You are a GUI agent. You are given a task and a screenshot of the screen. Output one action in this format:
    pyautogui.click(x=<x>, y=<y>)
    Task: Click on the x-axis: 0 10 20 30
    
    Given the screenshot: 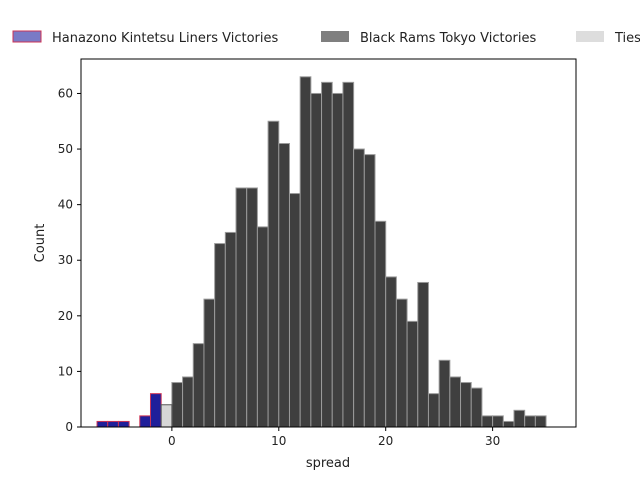 What is the action you would take?
    pyautogui.click(x=334, y=437)
    